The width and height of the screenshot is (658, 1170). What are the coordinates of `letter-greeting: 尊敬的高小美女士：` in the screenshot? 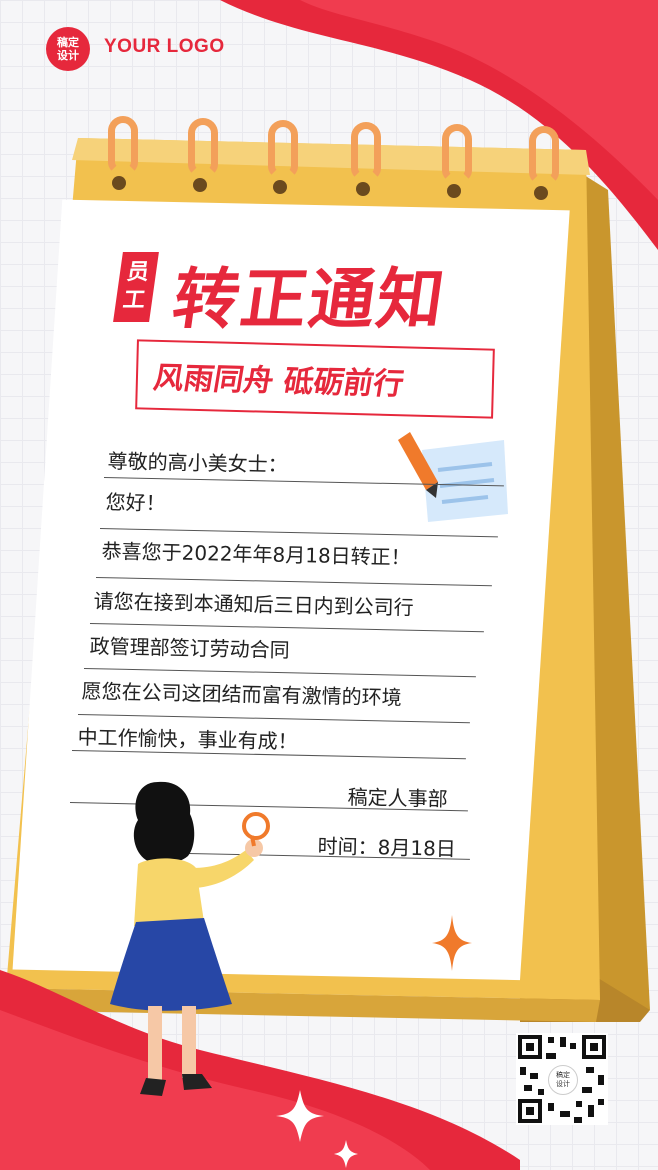 It's located at (197, 462).